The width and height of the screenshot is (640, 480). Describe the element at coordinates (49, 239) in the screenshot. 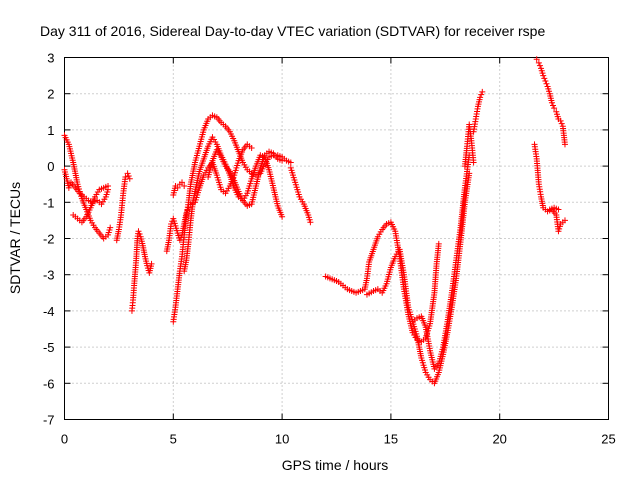

I see `y-tick-label: -2` at that location.